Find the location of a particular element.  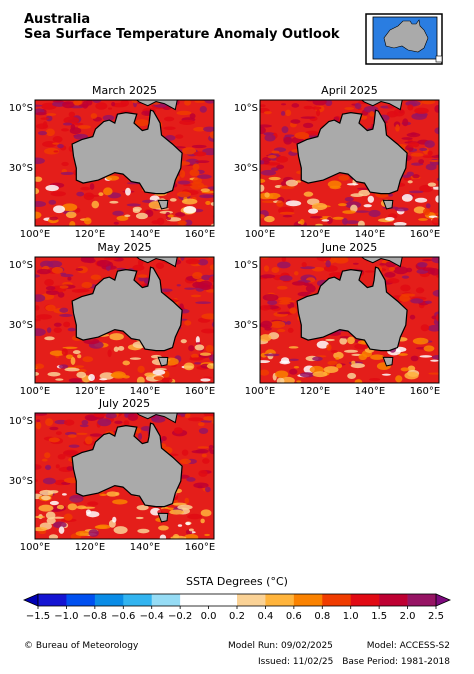

colorbar-tick-label: 2.0 is located at coordinates (408, 616).